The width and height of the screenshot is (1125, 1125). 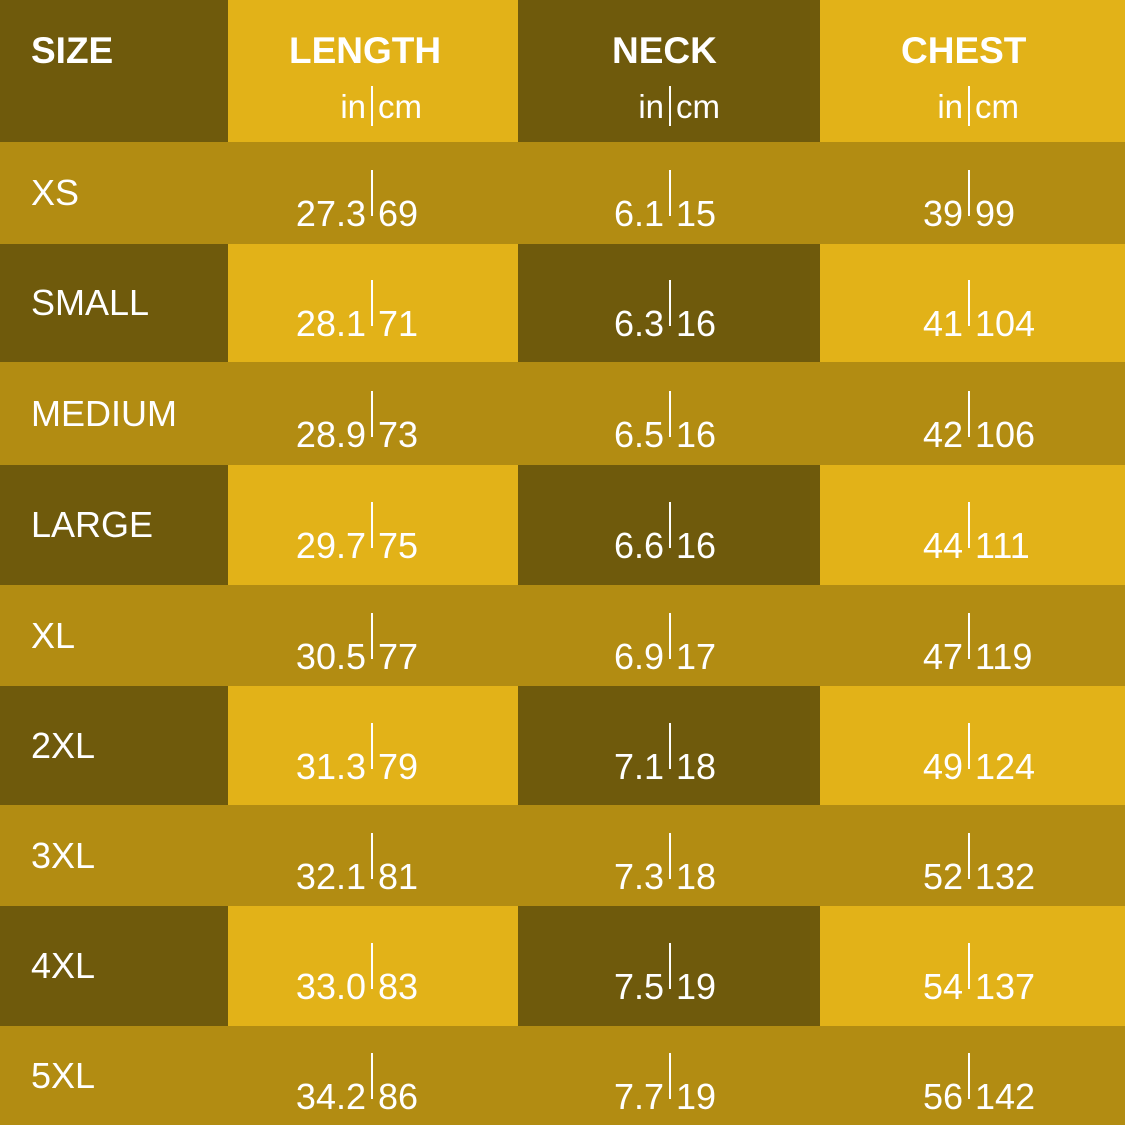 I want to click on chest-cm: 142, so click(x=1005, y=1096).